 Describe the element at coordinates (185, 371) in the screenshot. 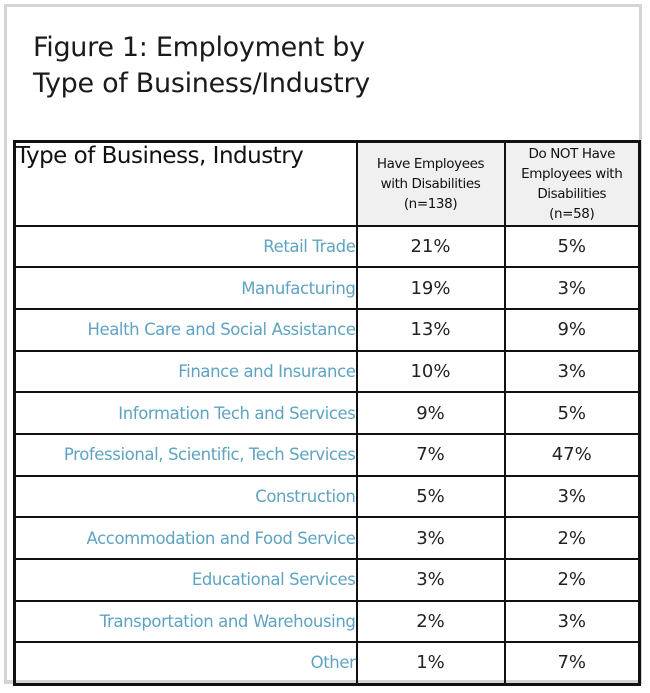

I see `industry-label: Finance and Insurance` at that location.